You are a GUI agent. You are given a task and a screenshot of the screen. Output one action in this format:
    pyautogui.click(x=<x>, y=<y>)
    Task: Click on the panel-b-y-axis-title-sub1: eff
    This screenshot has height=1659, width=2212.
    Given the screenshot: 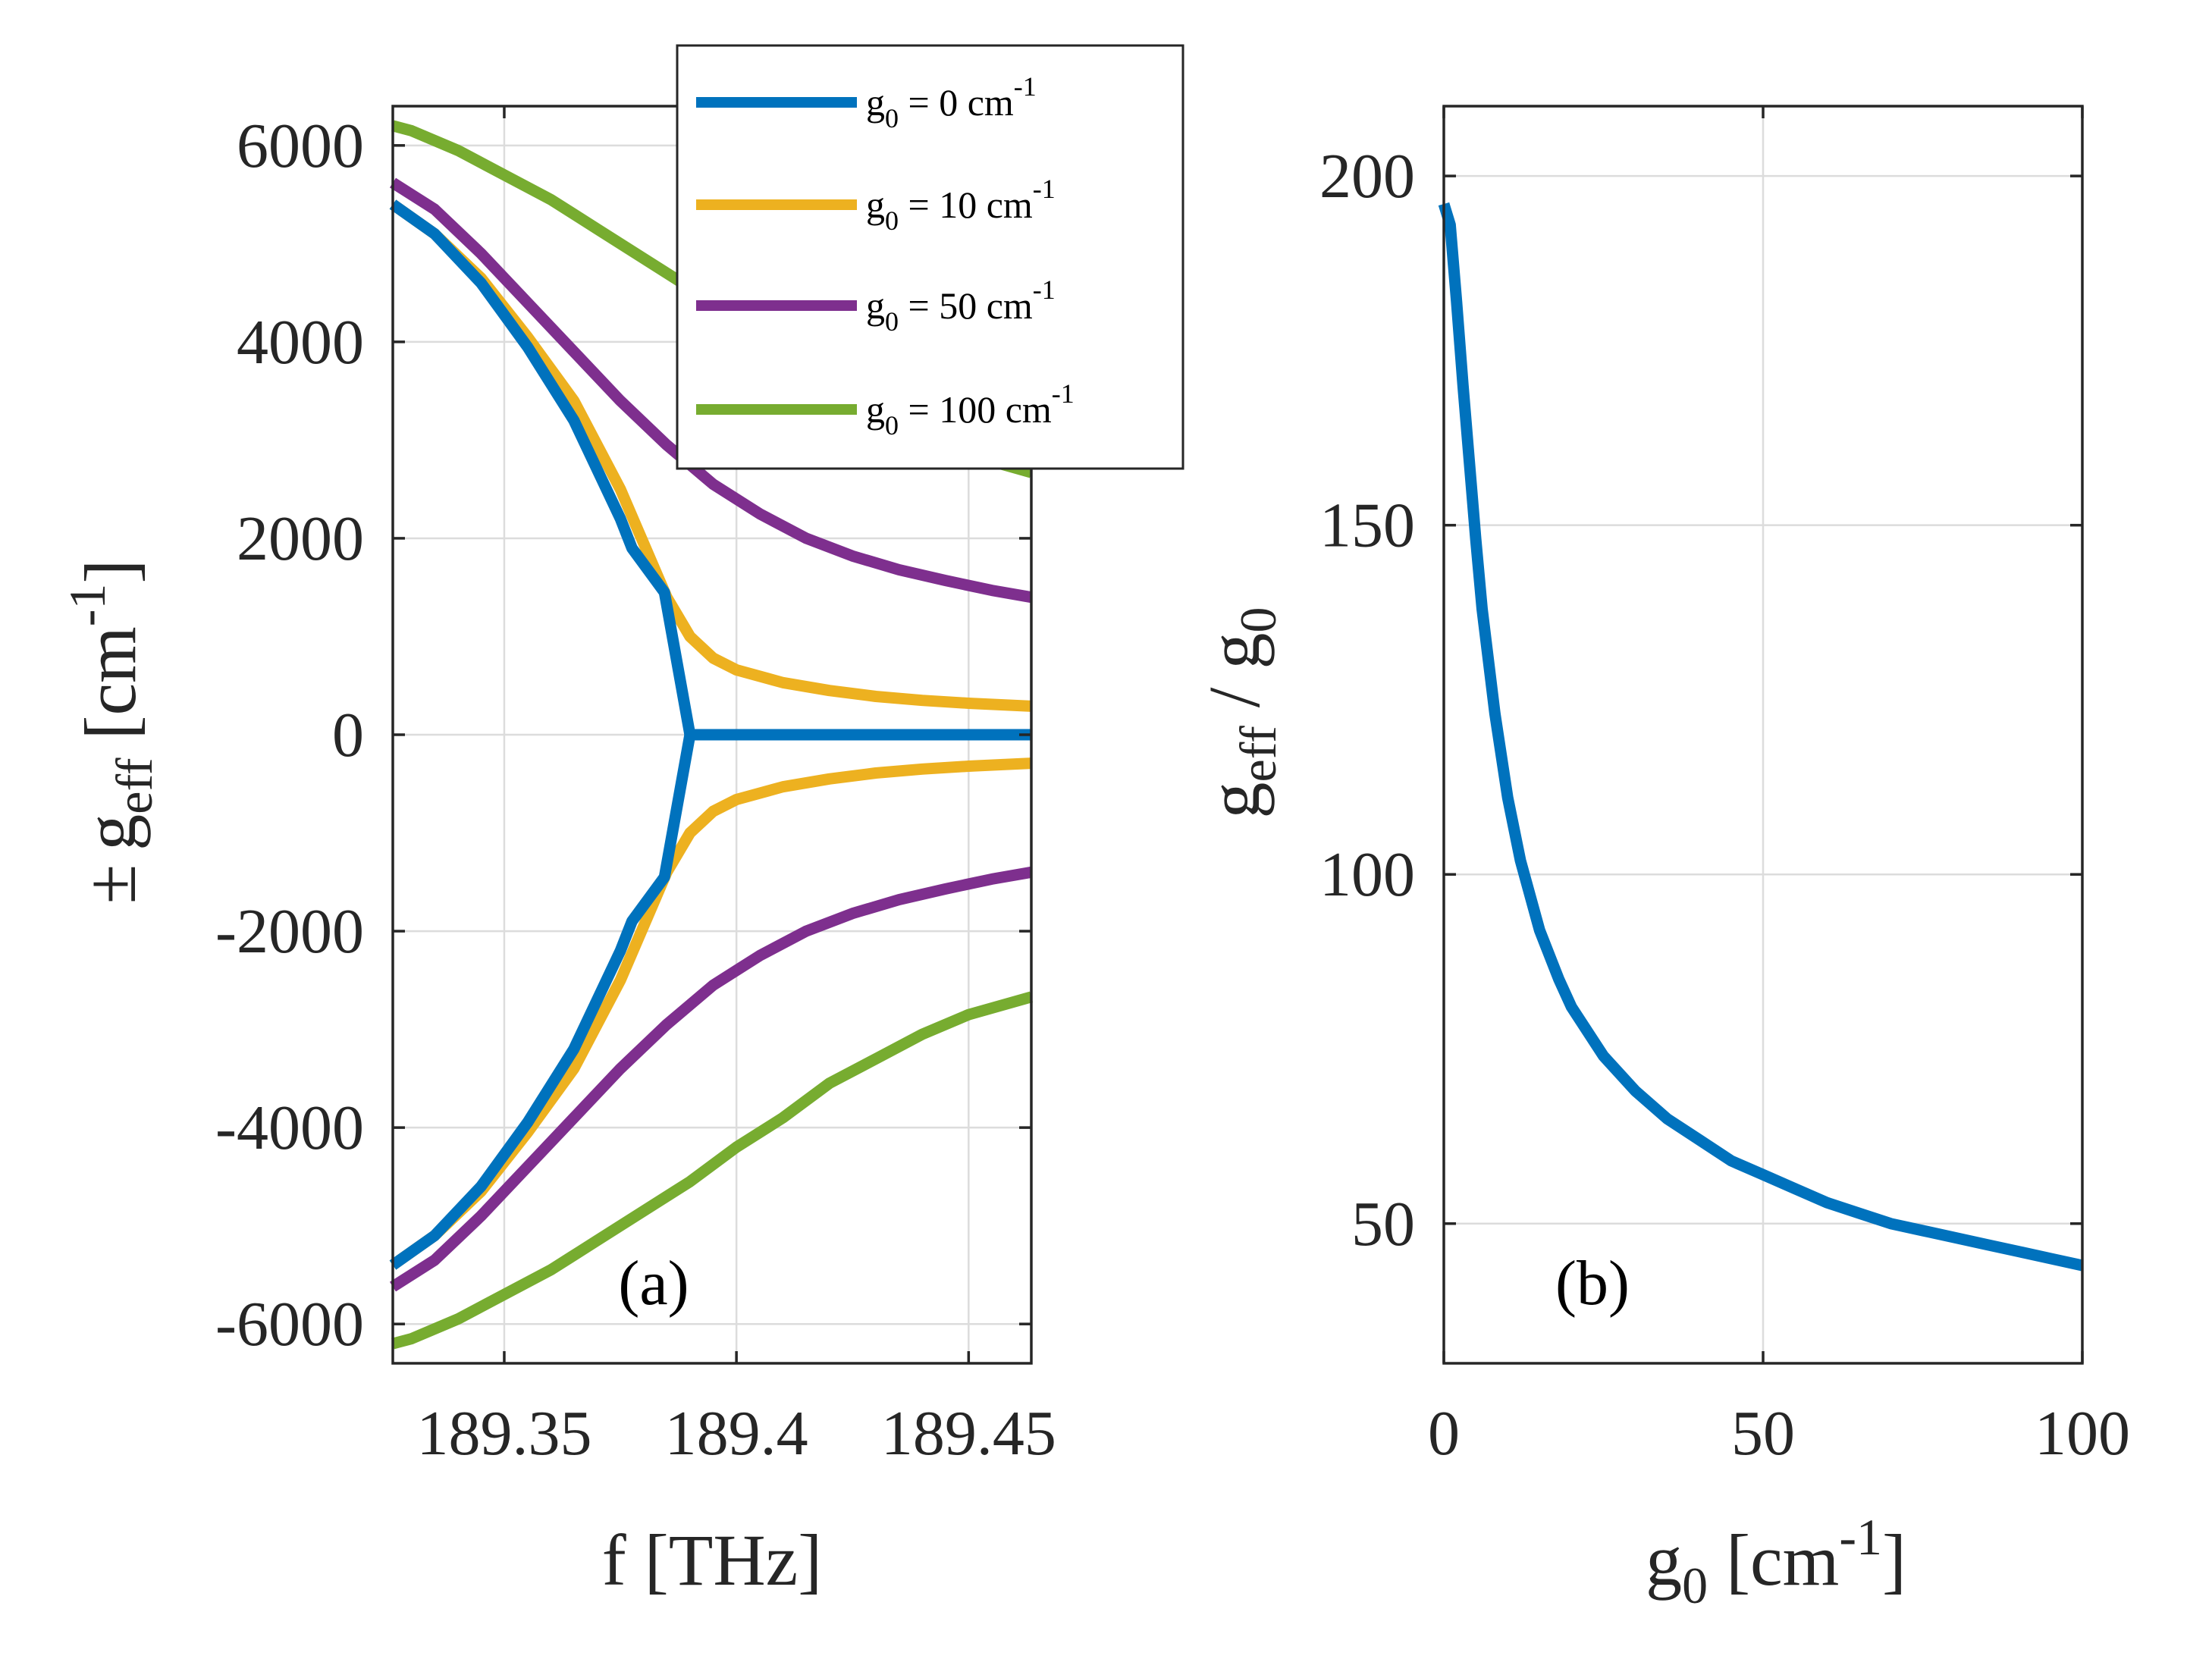 What is the action you would take?
    pyautogui.click(x=1258, y=754)
    